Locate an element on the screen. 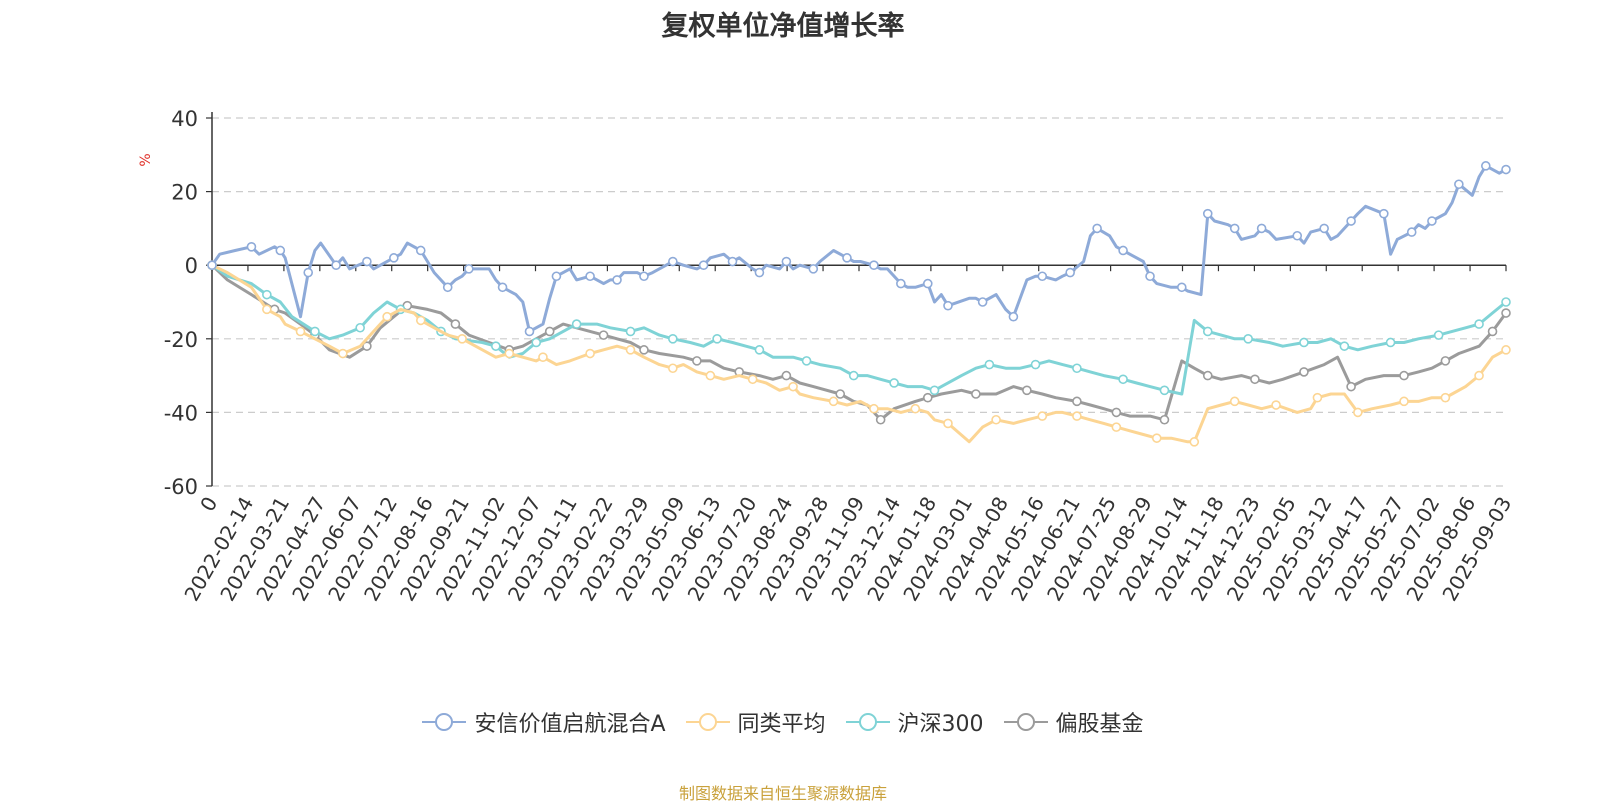  y-tick-label: 40 is located at coordinates (184, 119).